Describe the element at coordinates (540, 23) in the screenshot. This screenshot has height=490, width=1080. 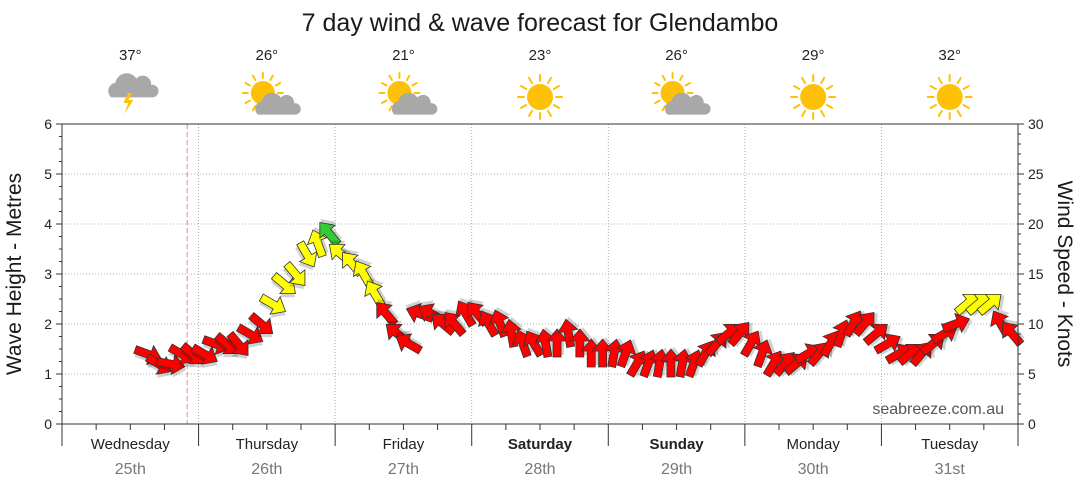
I see `chart-title: 7 day wind & wave forecast for Glendambo` at that location.